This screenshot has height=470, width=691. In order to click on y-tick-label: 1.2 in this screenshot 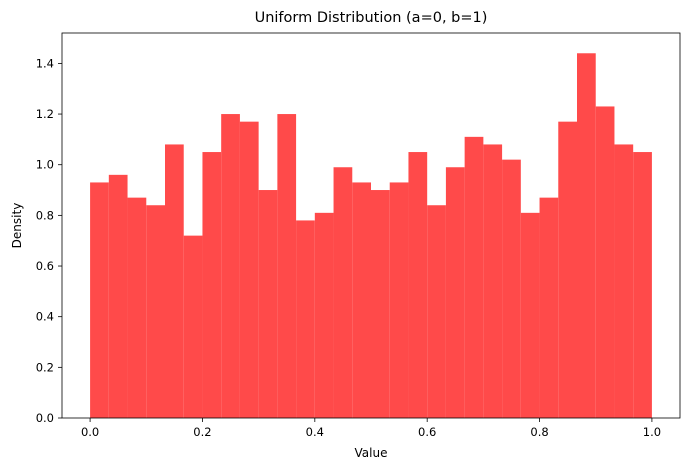, I will do `click(45, 114)`.